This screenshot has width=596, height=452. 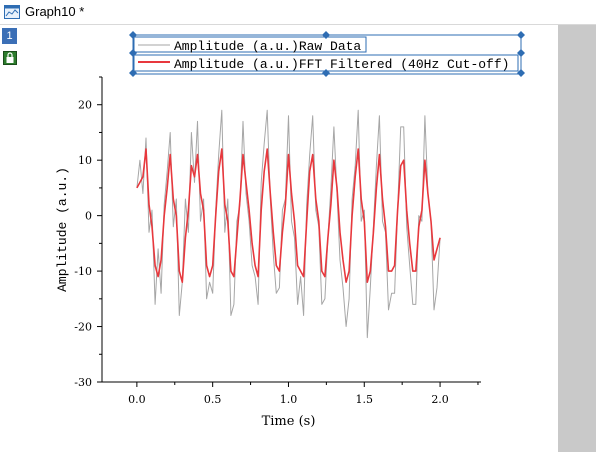 What do you see at coordinates (10, 58) in the screenshot?
I see `lock-icon` at bounding box center [10, 58].